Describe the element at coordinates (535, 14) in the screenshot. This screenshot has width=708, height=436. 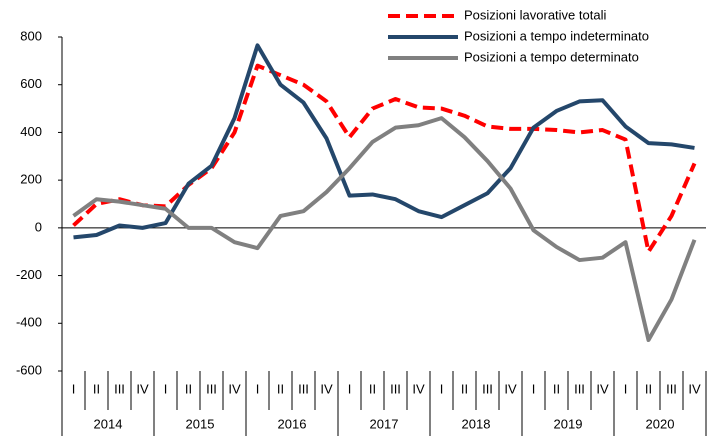
I see `legend-label: Posizioni lavorative totali` at that location.